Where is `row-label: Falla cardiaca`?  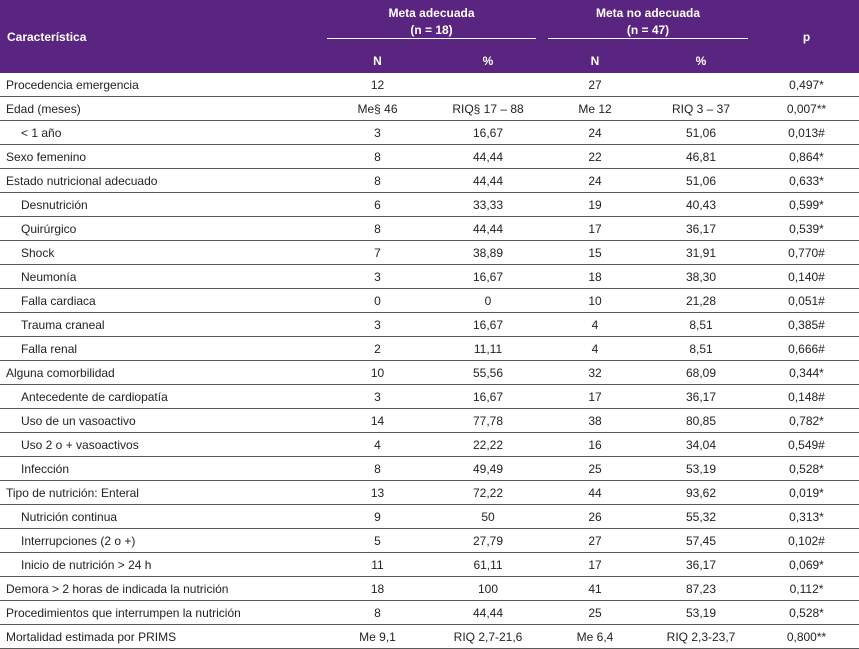
row-label: Falla cardiaca is located at coordinates (160, 300).